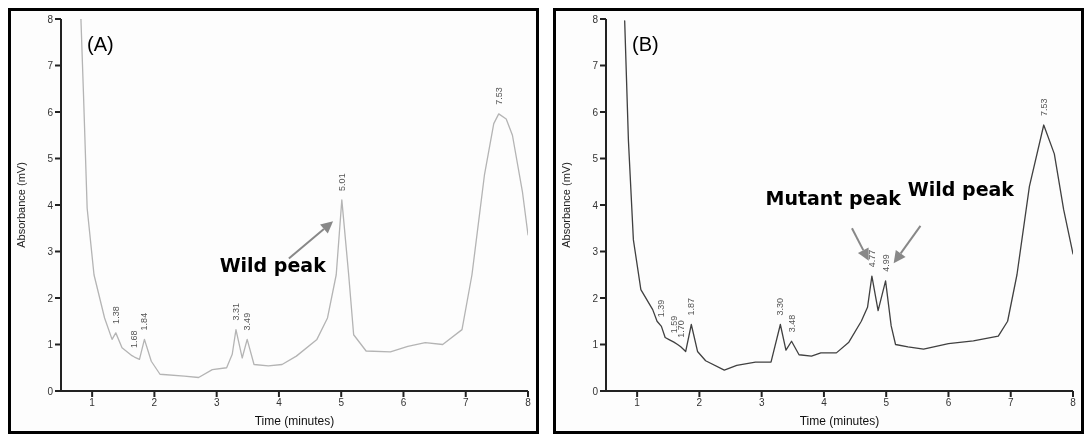 This screenshot has width=1092, height=441. I want to click on annotation: 1.39, so click(661, 308).